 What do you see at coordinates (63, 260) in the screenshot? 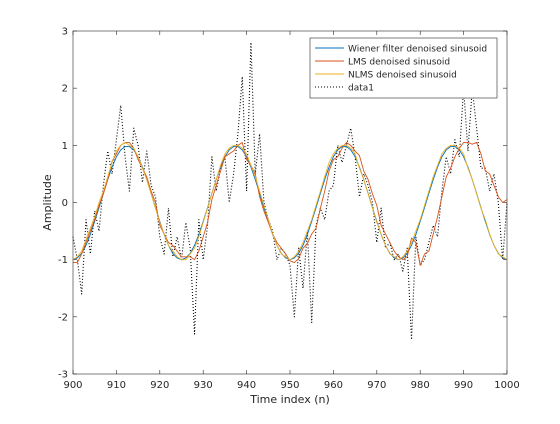
I see `y-tick-label: -1` at bounding box center [63, 260].